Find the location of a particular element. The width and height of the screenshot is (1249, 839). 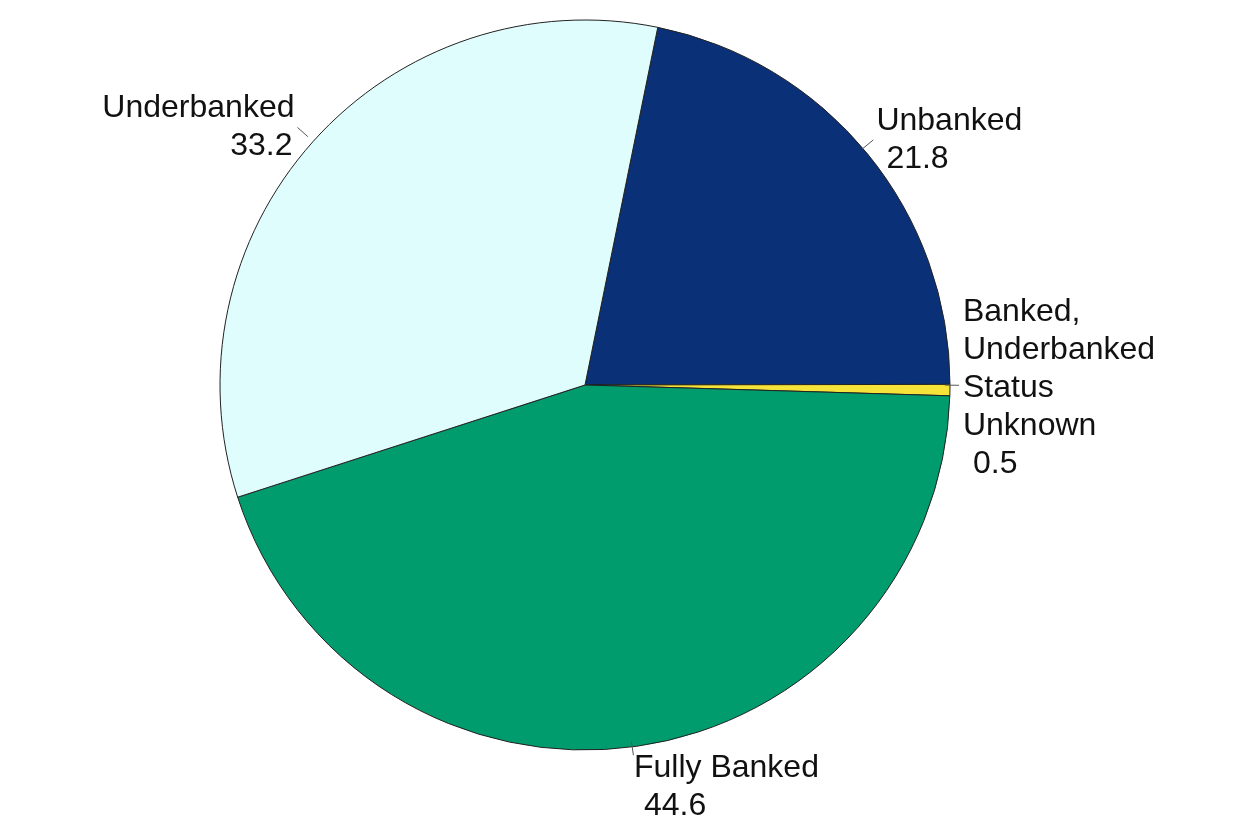

data-label: 0.5 is located at coordinates (995, 461).